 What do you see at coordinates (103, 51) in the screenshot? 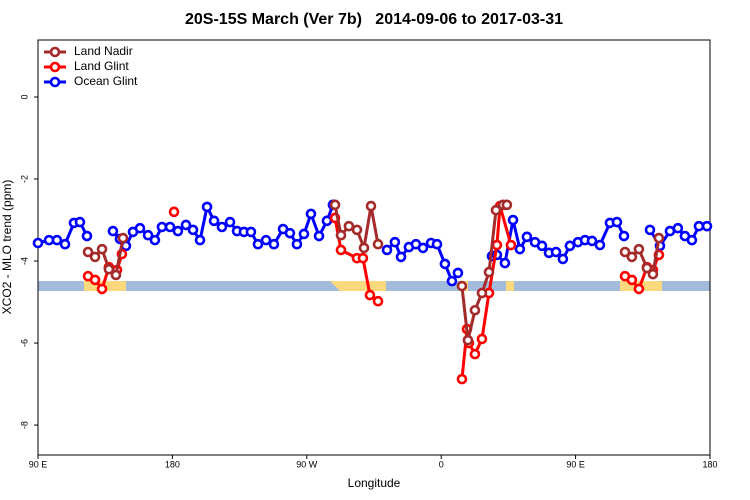
I see `legend-label: Land Nadir` at bounding box center [103, 51].